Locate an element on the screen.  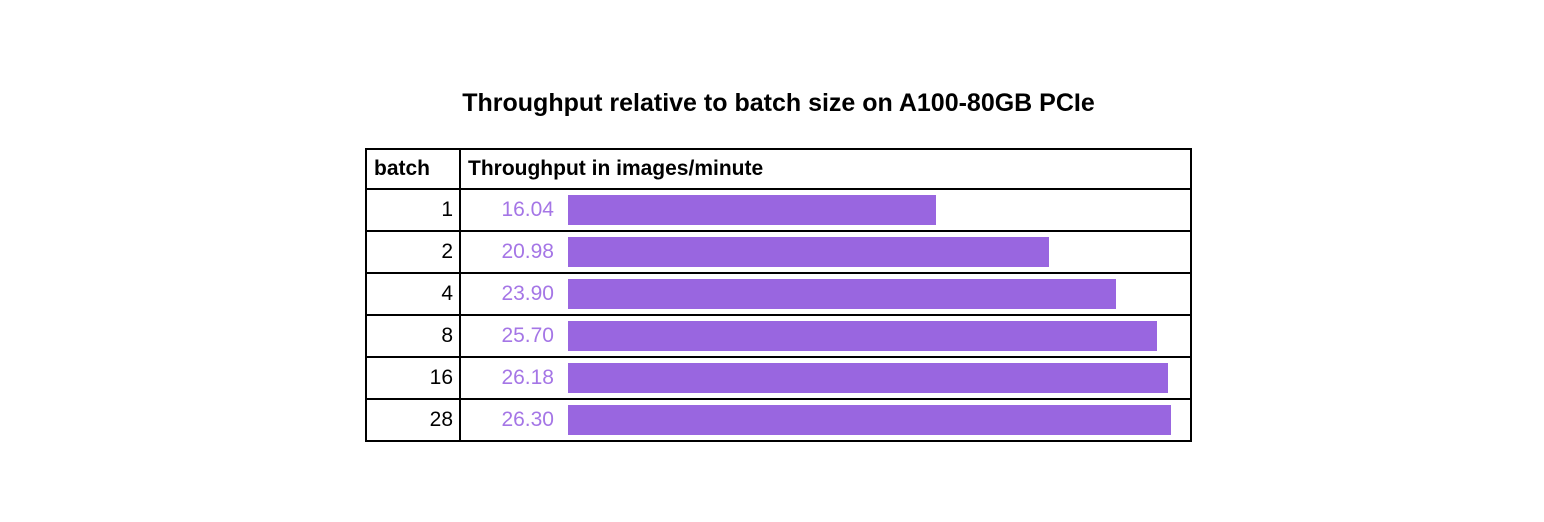
throughput-cell: 26.30 is located at coordinates (825, 420).